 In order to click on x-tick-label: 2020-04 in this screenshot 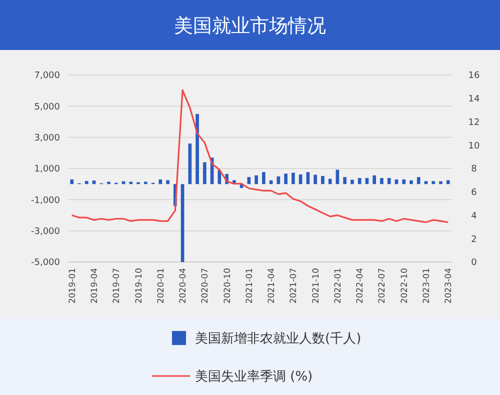, I will do `click(183, 286)`.